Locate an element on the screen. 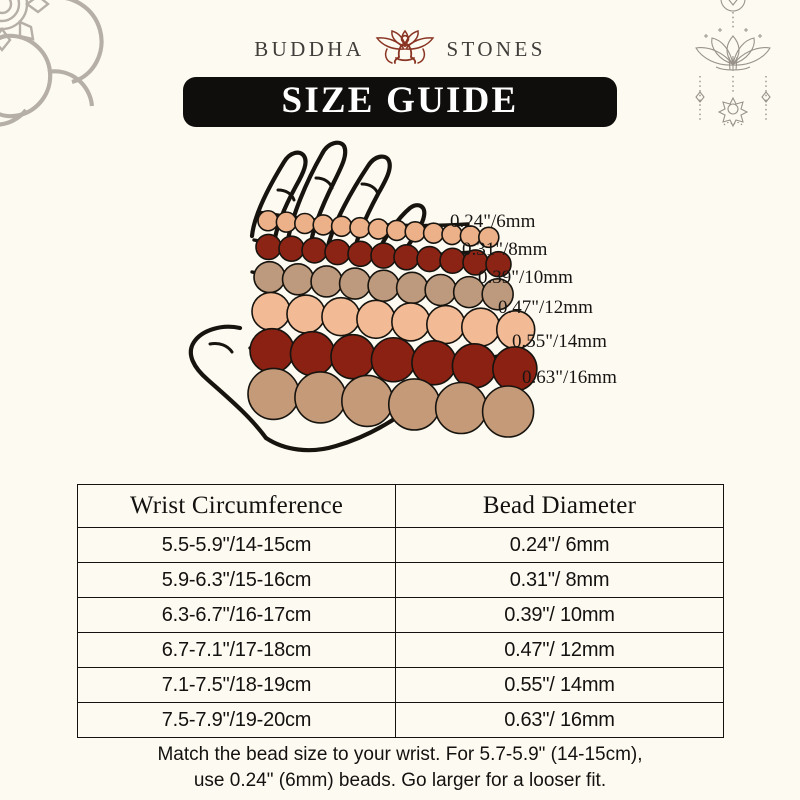  cell-wrist-circumference: 6.7-7.1"/17-18cm is located at coordinates (236, 650).